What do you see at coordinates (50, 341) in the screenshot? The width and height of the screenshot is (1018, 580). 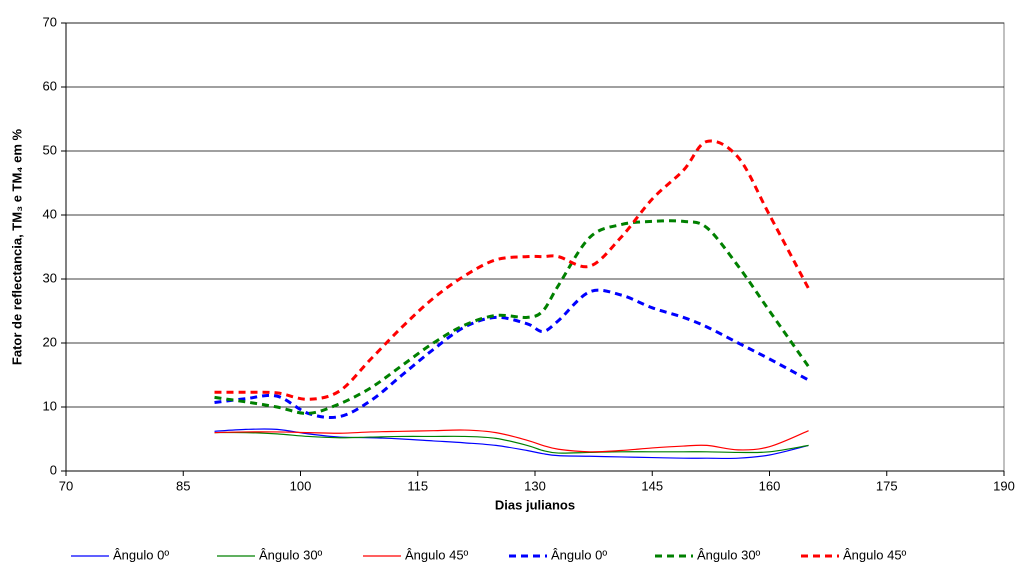 I see `y-tick-label: 20` at bounding box center [50, 341].